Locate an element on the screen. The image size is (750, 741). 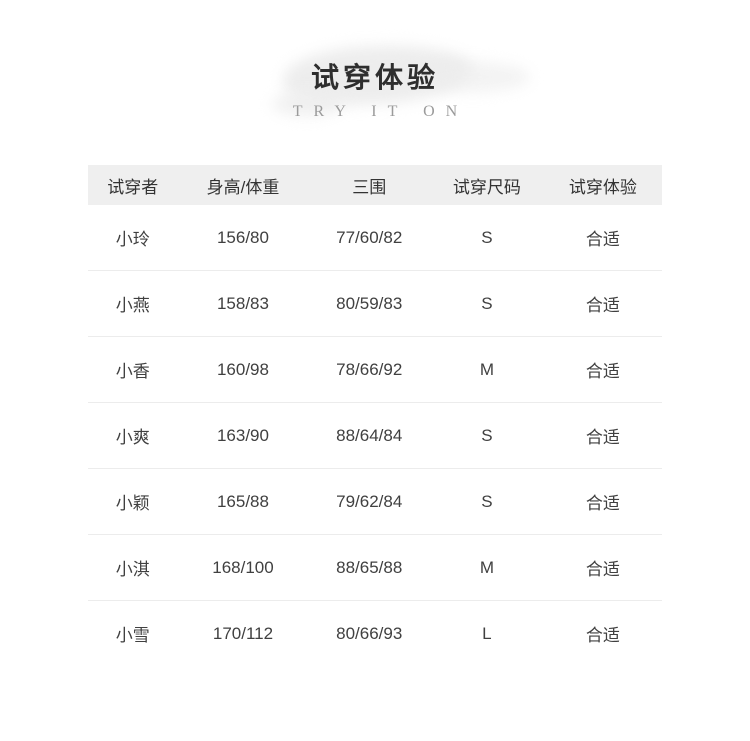
table-cell: 80/59/83 is located at coordinates (369, 303).